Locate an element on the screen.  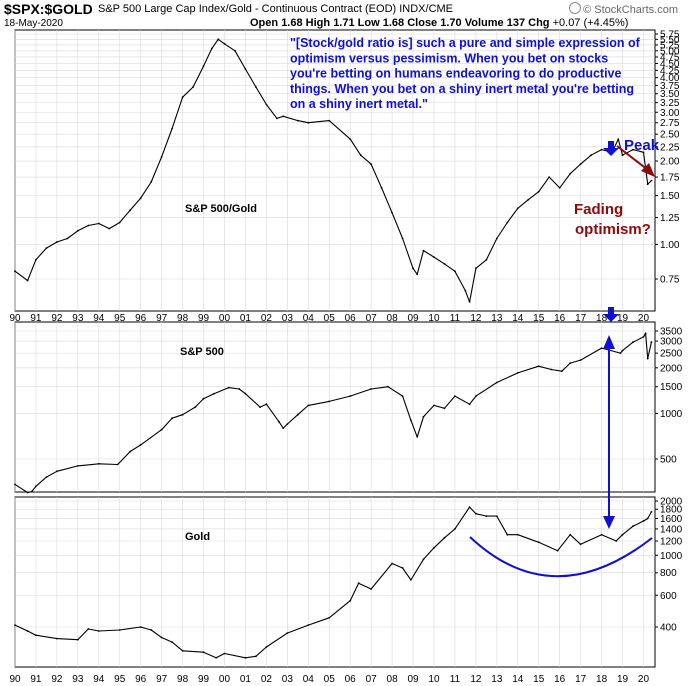
y-tick-label: 1200 is located at coordinates (671, 541).